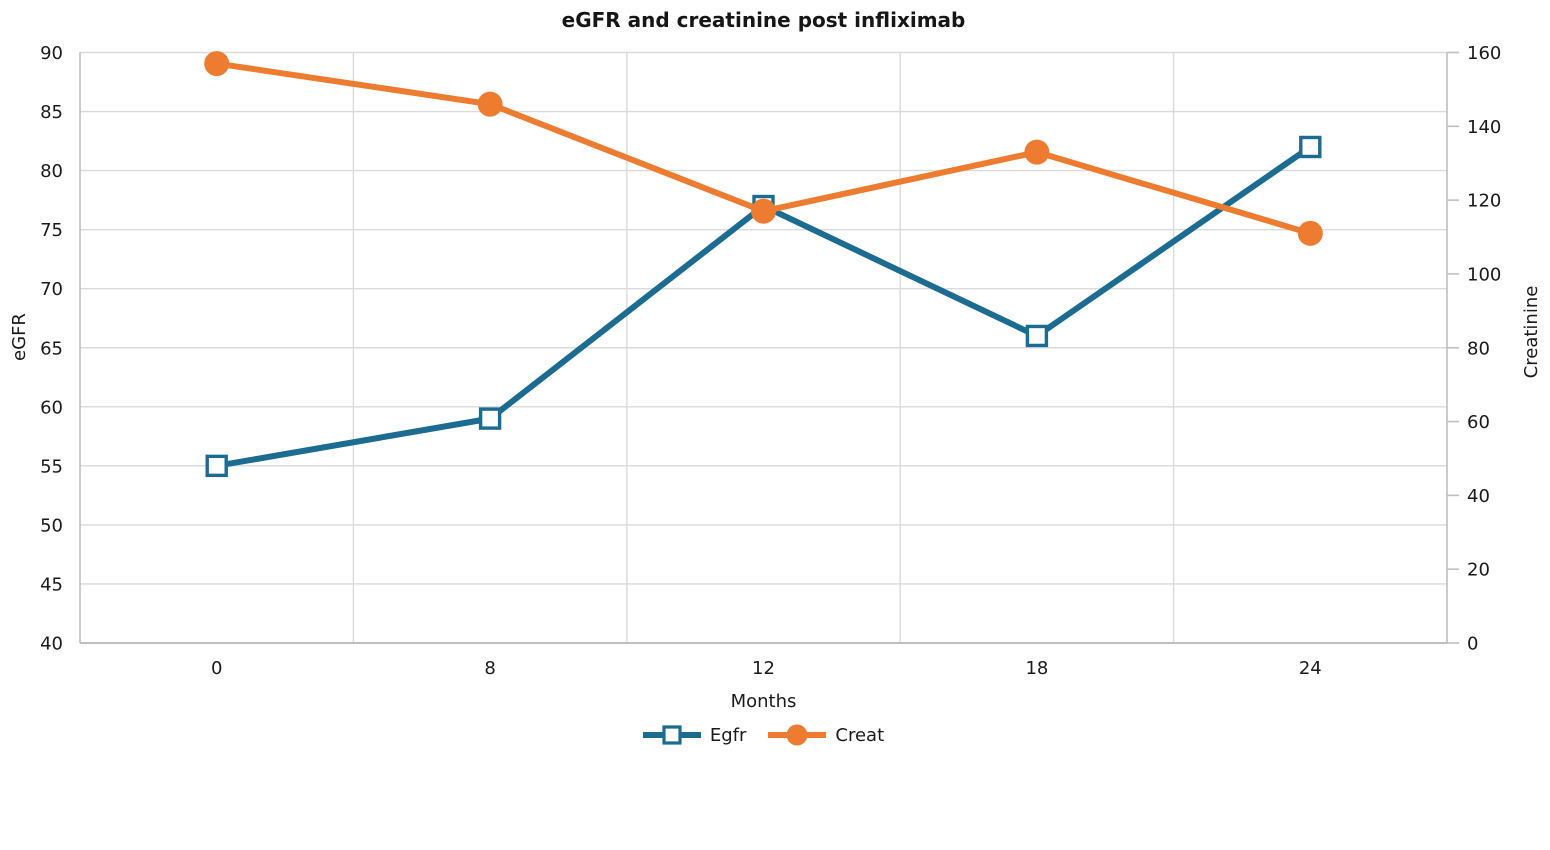  What do you see at coordinates (763, 701) in the screenshot?
I see `x-axis-title: Months` at bounding box center [763, 701].